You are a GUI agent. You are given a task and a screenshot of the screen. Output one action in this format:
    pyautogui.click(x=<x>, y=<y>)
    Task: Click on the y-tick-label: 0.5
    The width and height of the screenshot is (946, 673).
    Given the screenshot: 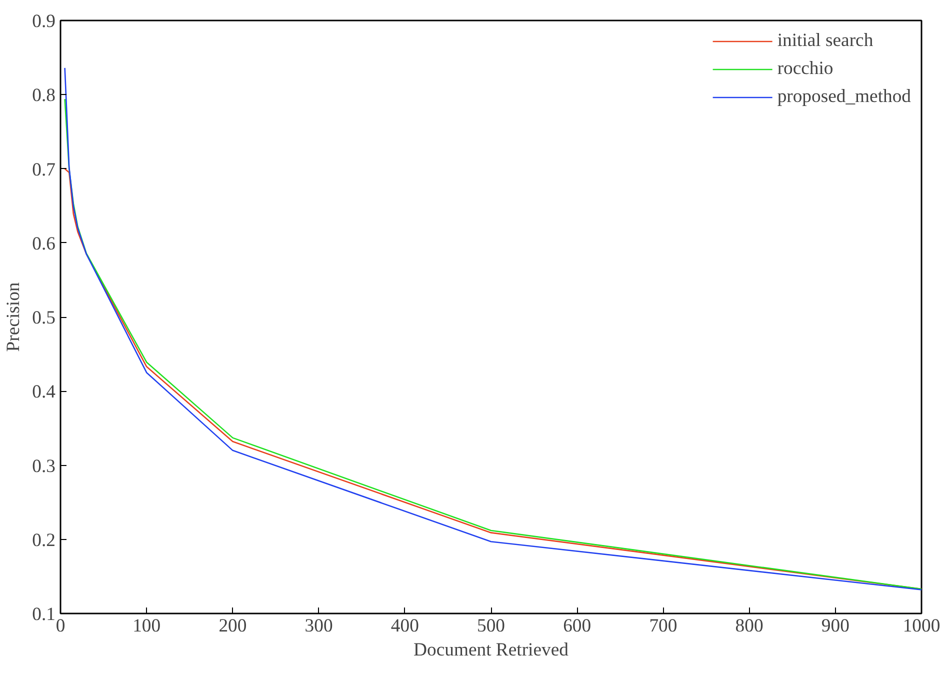 What is the action you would take?
    pyautogui.click(x=44, y=318)
    